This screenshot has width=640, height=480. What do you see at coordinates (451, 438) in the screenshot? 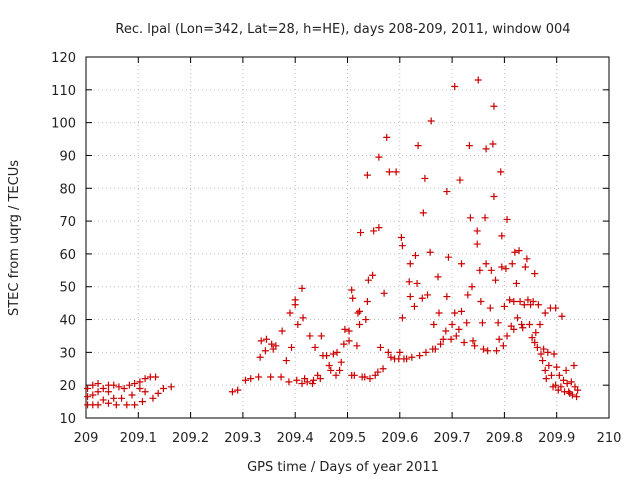
I see `x-tick-label: 209.7` at bounding box center [451, 438].